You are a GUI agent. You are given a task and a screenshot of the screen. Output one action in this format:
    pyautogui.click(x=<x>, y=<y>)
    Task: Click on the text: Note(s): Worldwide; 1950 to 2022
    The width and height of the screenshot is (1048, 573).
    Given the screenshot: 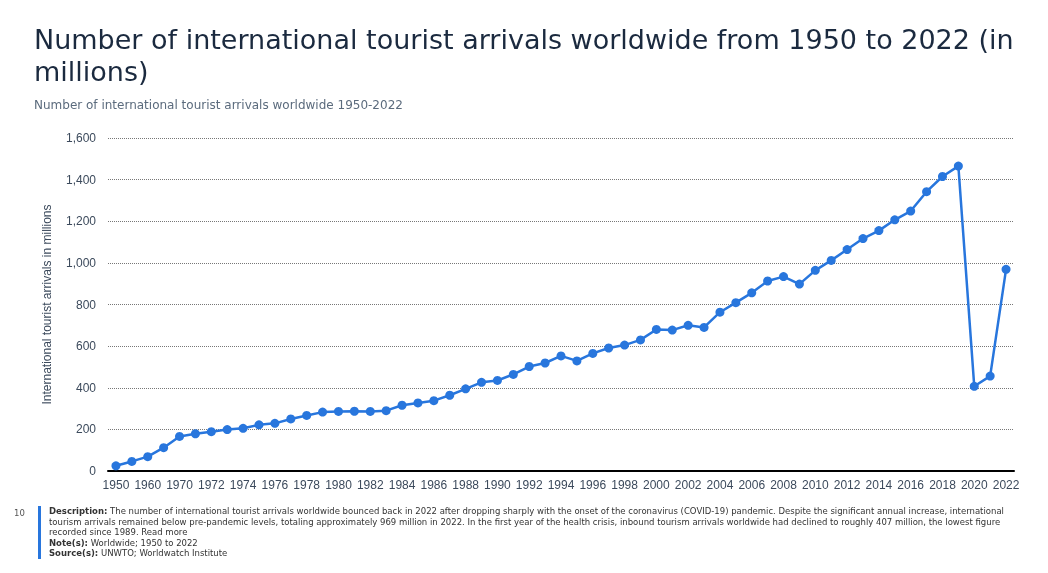 What is the action you would take?
    pyautogui.click(x=124, y=542)
    